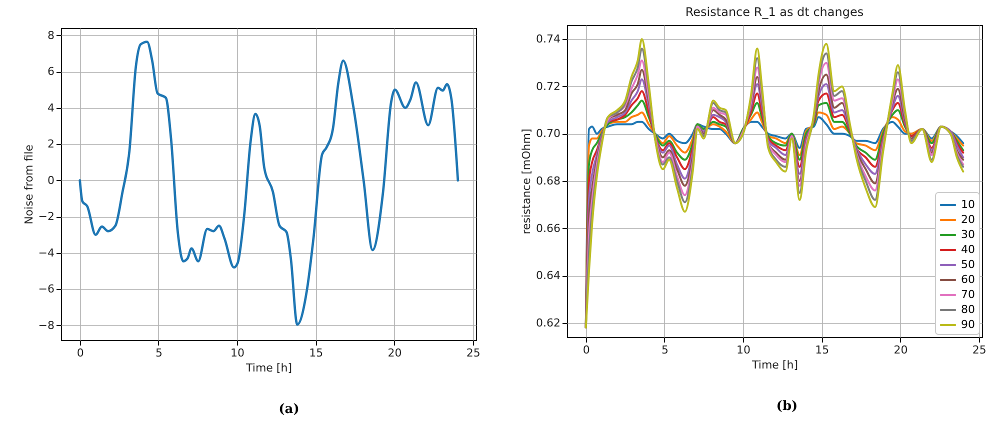  I want to click on legend-label: 10, so click(968, 204).